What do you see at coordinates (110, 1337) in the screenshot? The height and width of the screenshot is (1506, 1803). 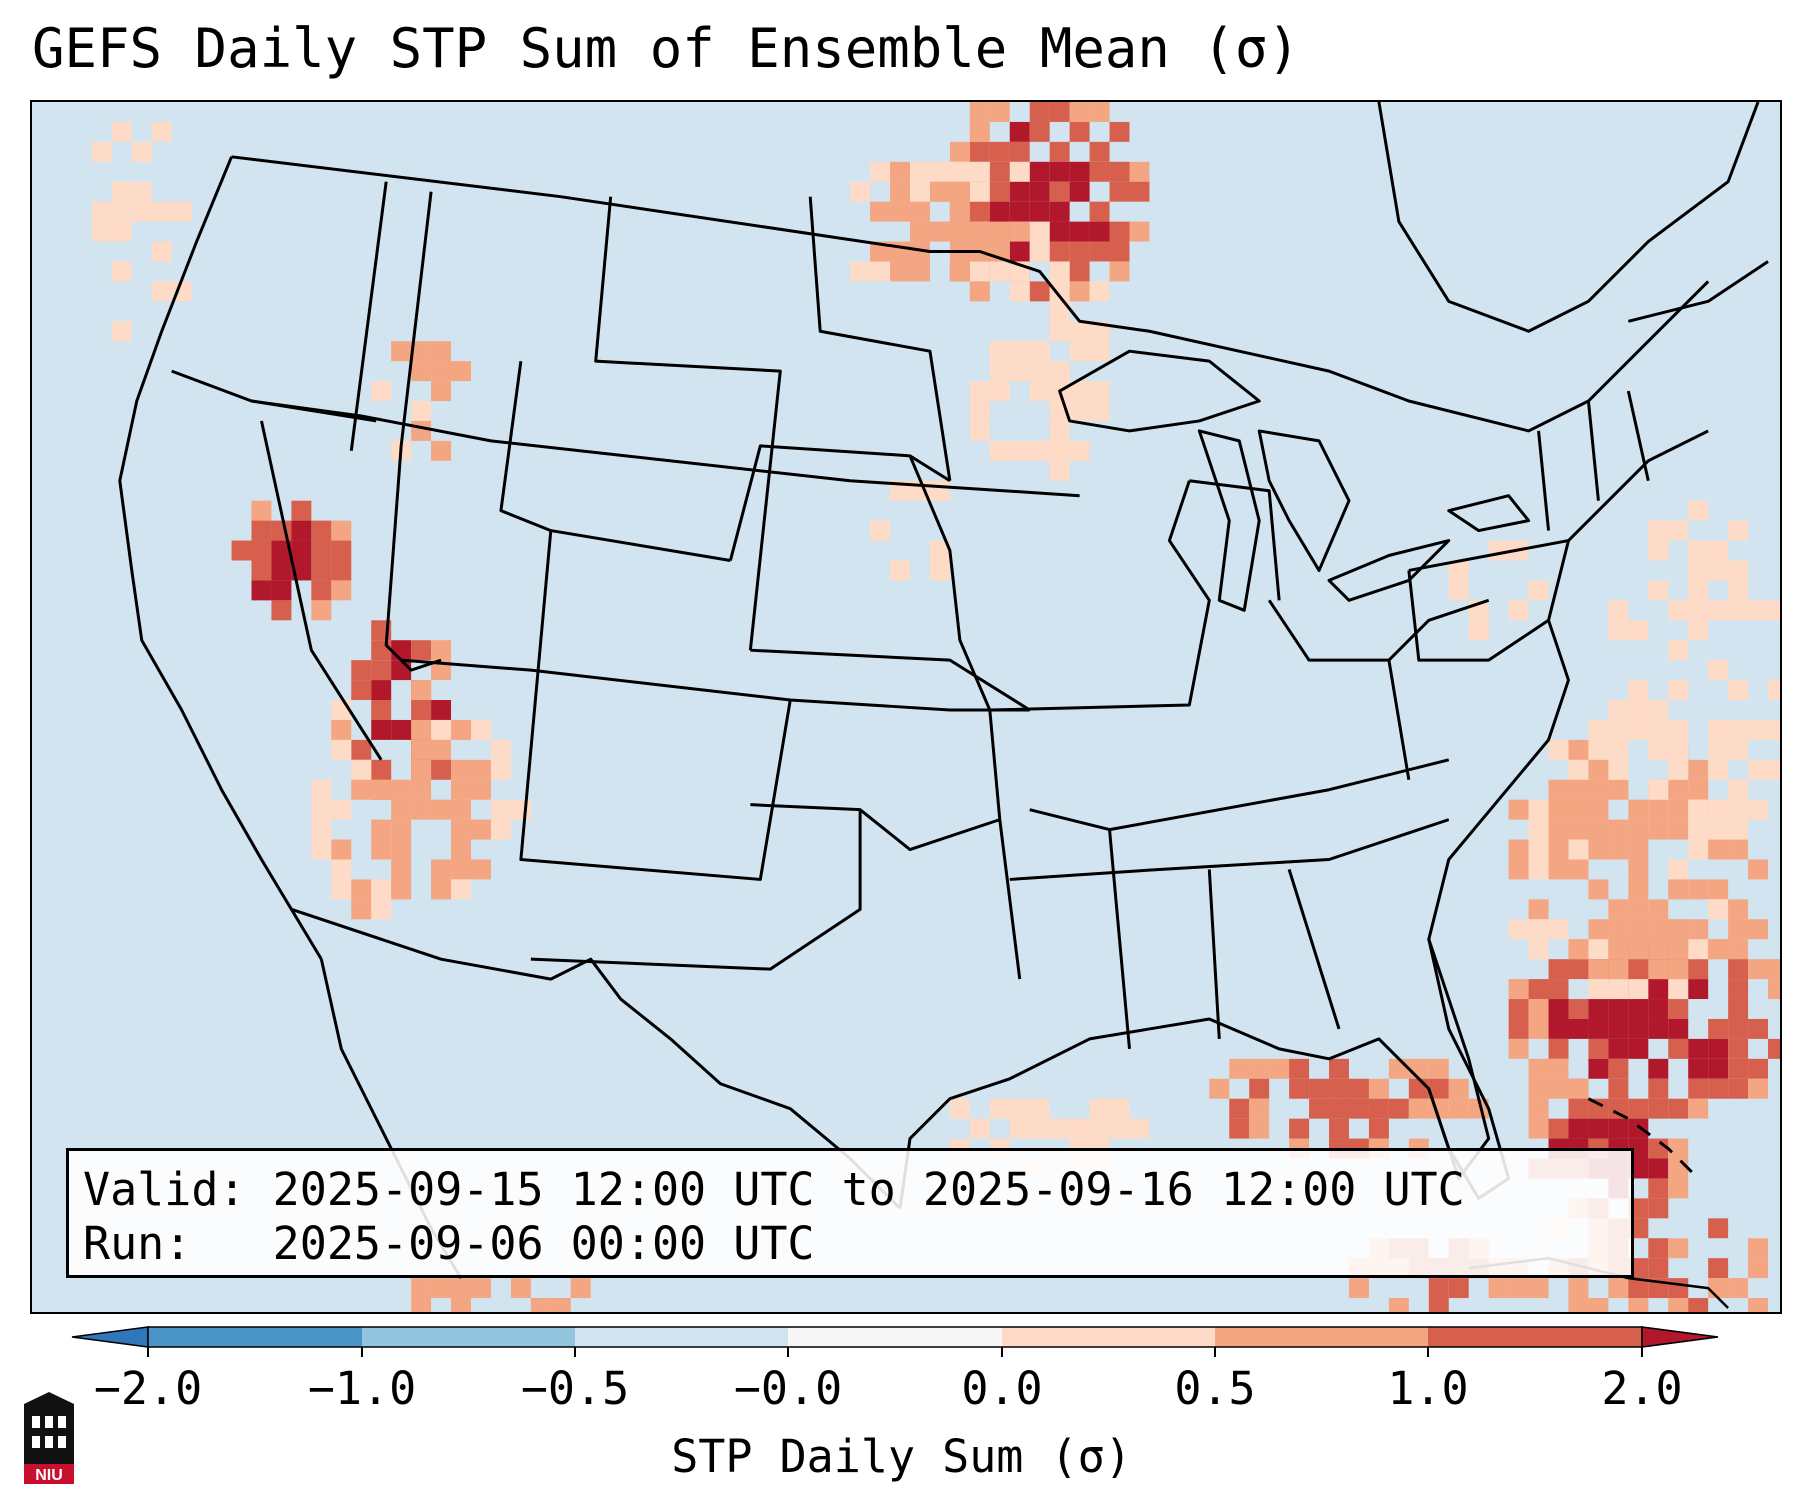 I see `colorbar-arrow-low` at bounding box center [110, 1337].